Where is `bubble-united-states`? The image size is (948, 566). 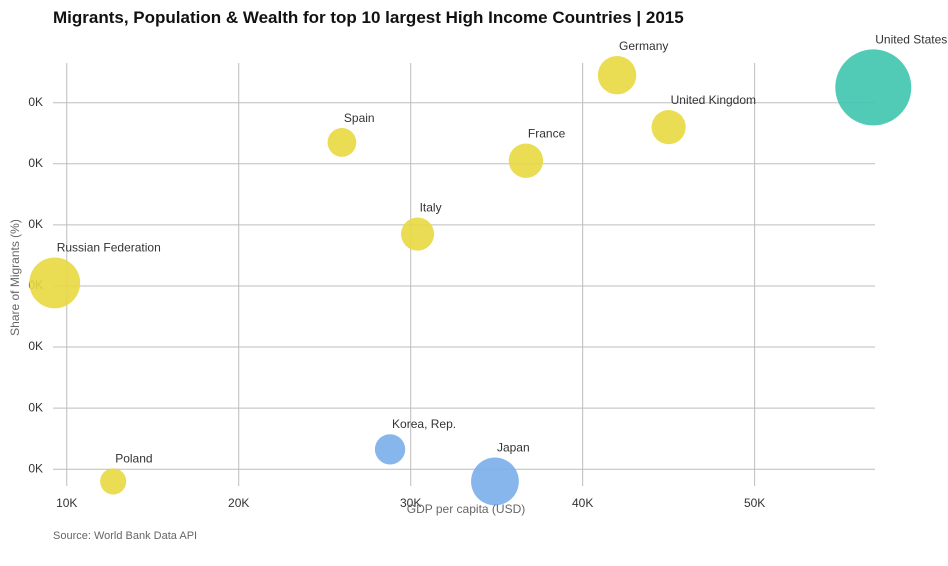
bubble-united-states is located at coordinates (873, 87).